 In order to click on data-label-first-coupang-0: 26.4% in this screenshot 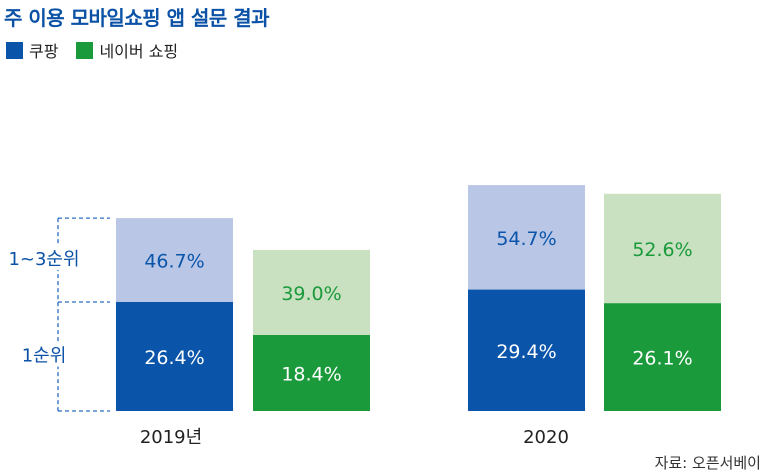, I will do `click(174, 358)`.